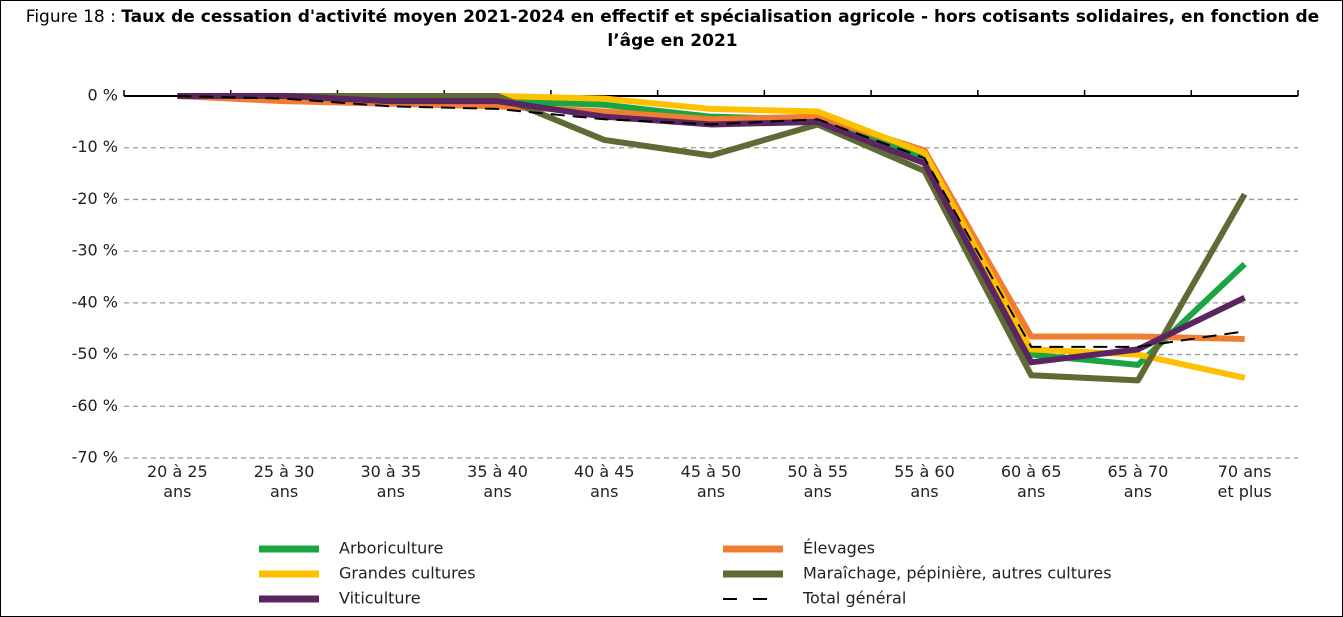 The height and width of the screenshot is (617, 1343). What do you see at coordinates (924, 481) in the screenshot?
I see `x-tick-label: 55 à 60 ans` at bounding box center [924, 481].